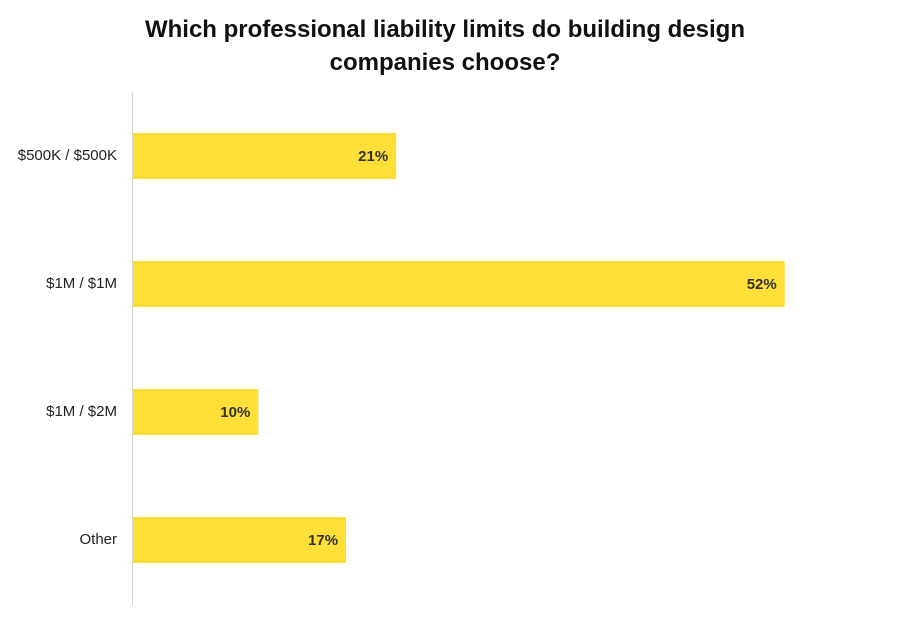  Describe the element at coordinates (373, 156) in the screenshot. I see `value-label: 21%` at that location.